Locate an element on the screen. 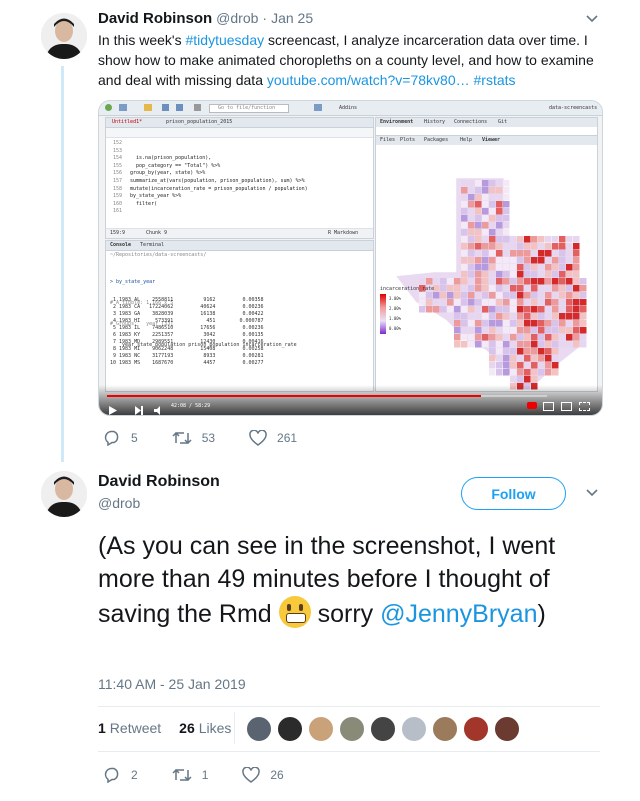 Image resolution: width=640 pixels, height=801 pixels. theater-icon is located at coordinates (566, 406).